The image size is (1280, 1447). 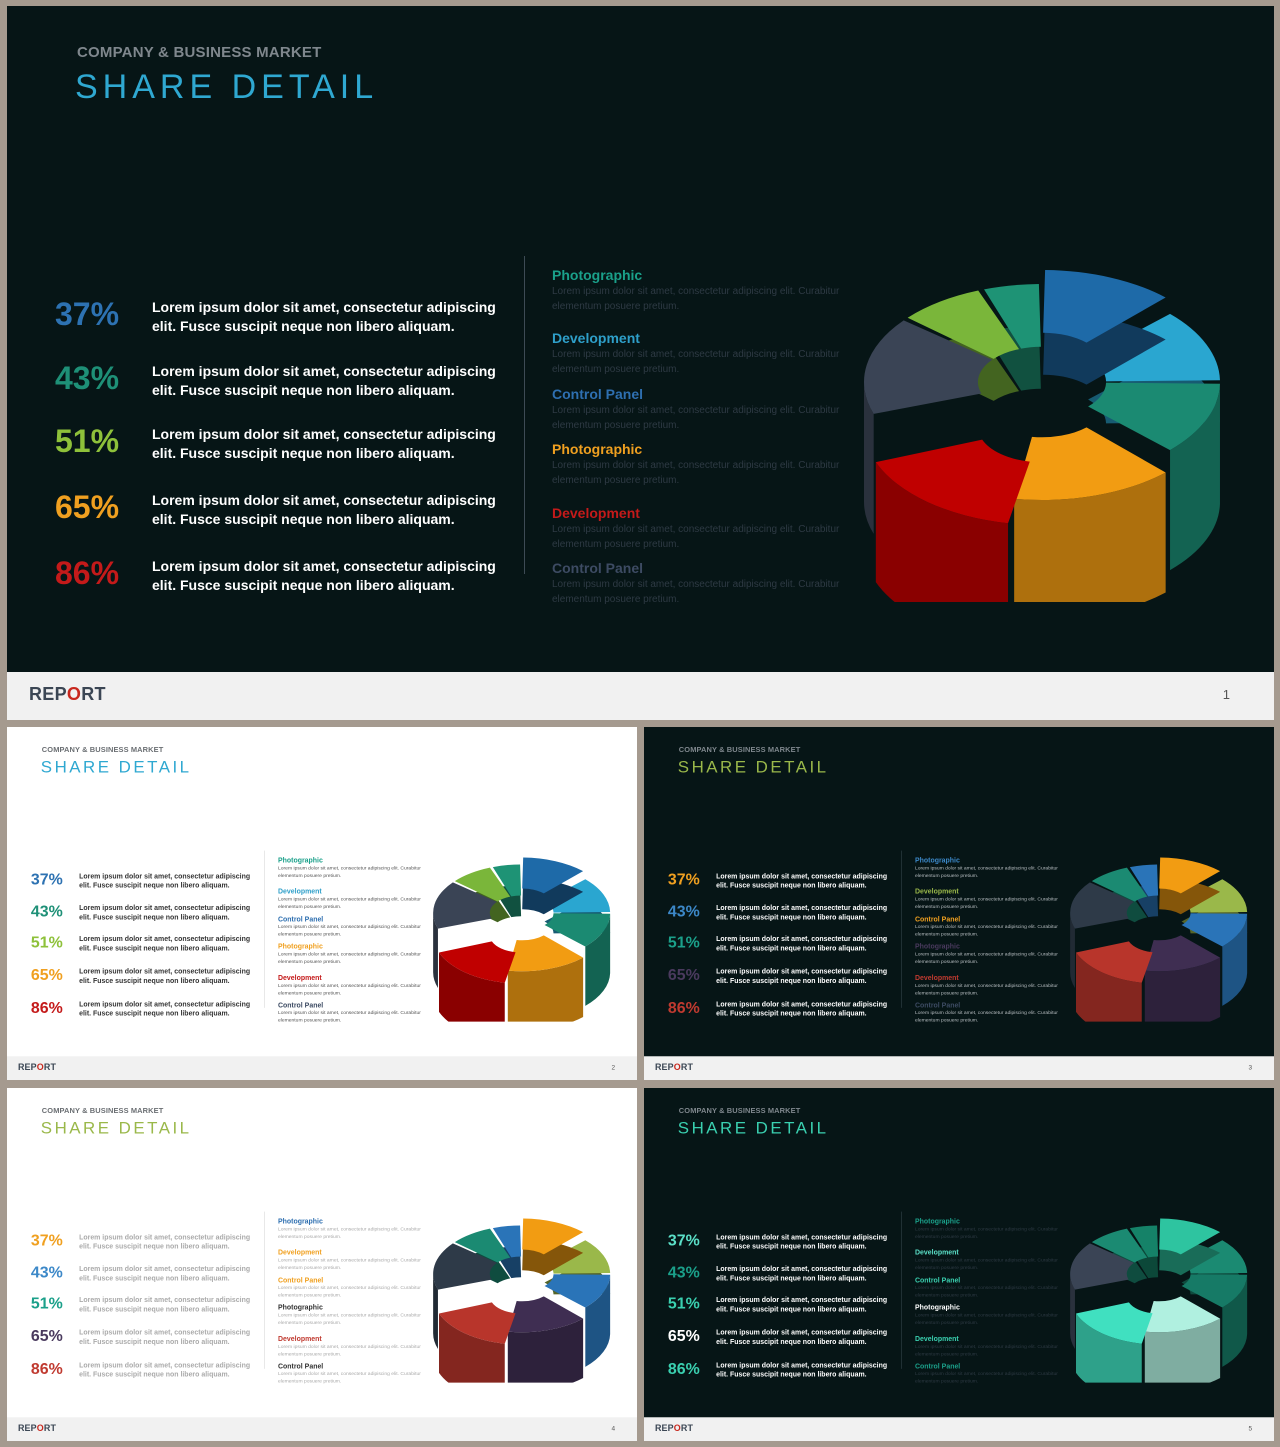 I want to click on footer-bar: REPORT 1, so click(x=640, y=696).